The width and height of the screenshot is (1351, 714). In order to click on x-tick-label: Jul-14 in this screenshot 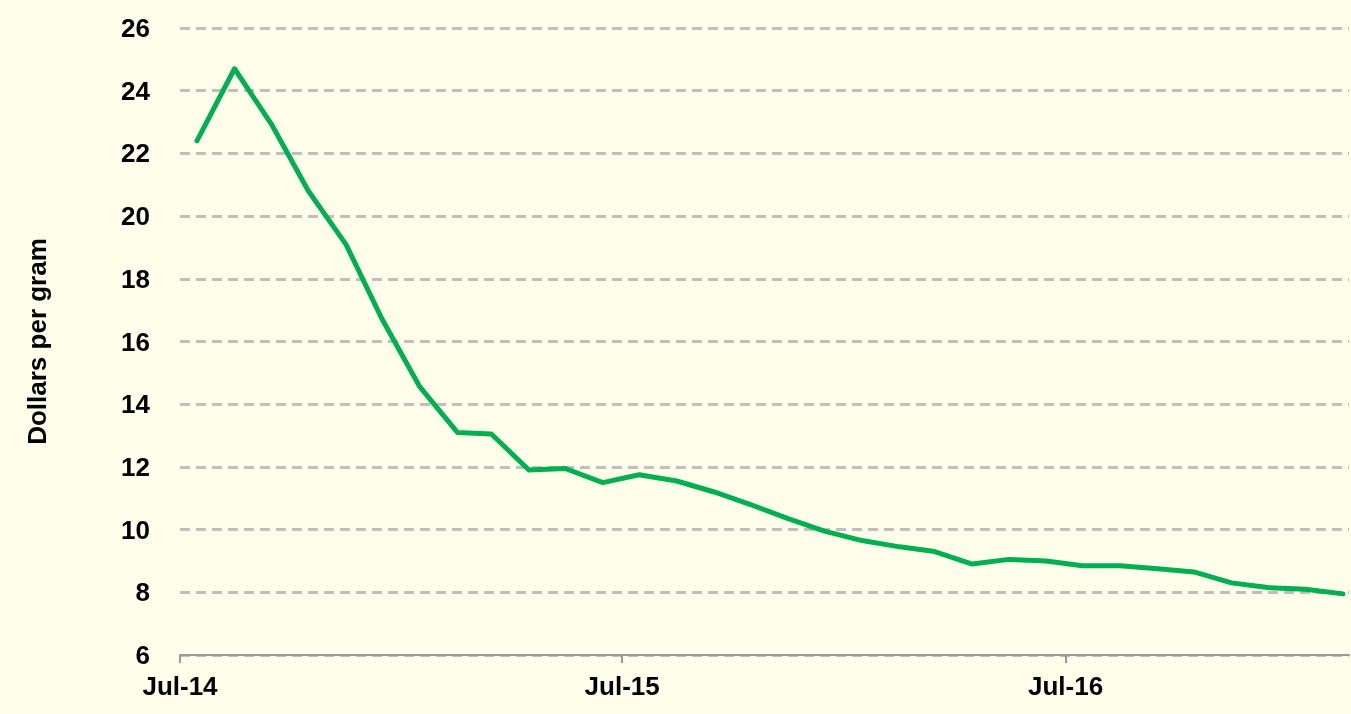, I will do `click(180, 686)`.